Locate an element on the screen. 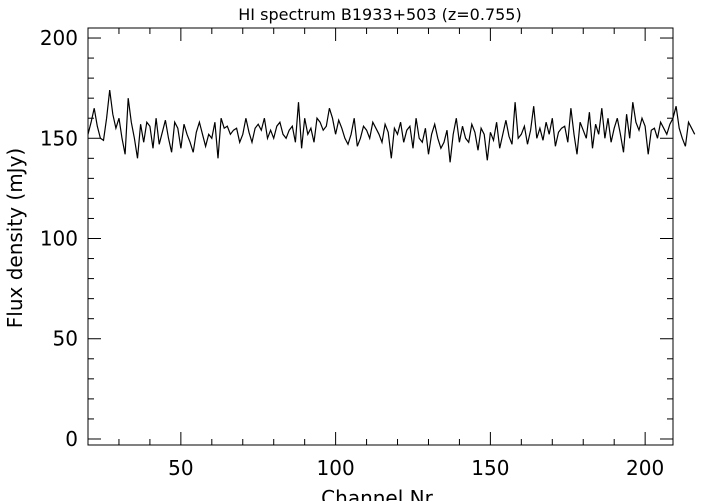 This screenshot has height=501, width=701. y-tick-label: 150 is located at coordinates (59, 138).